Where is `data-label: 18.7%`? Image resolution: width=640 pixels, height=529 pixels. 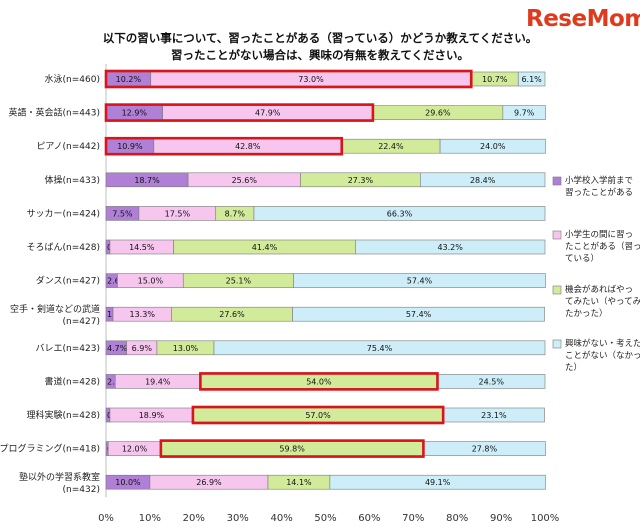 data-label: 18.7% is located at coordinates (147, 180).